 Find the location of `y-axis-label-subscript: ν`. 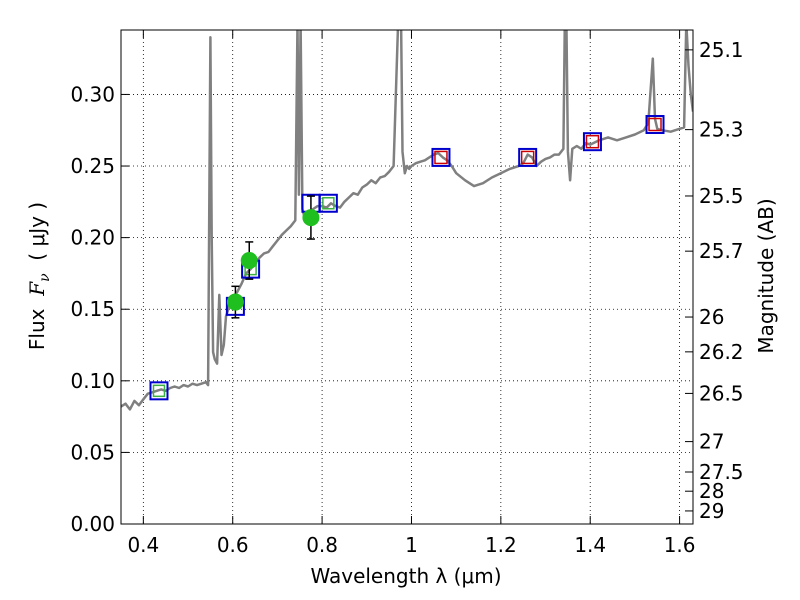

y-axis-label-subscript: ν is located at coordinates (45, 277).